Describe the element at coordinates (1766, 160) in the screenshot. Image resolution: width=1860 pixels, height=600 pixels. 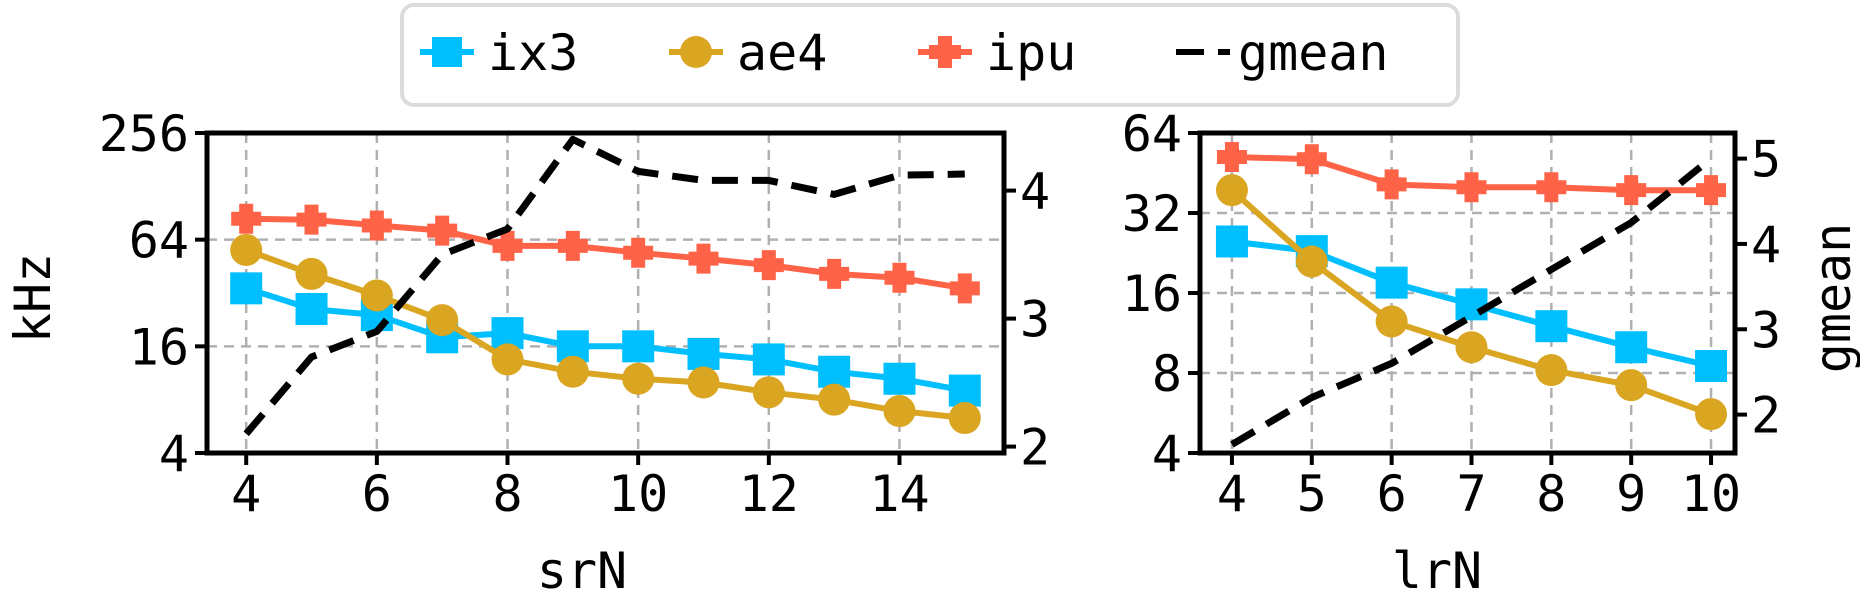
I see `y2-tick-label: 5` at that location.